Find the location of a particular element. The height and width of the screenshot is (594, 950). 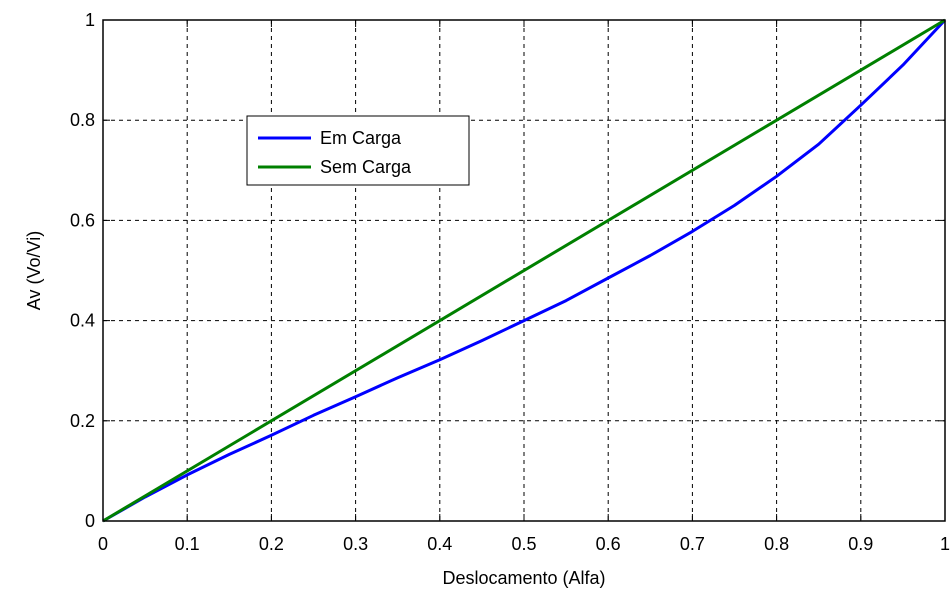

legend-label-em-carga: Em Carga is located at coordinates (361, 138).